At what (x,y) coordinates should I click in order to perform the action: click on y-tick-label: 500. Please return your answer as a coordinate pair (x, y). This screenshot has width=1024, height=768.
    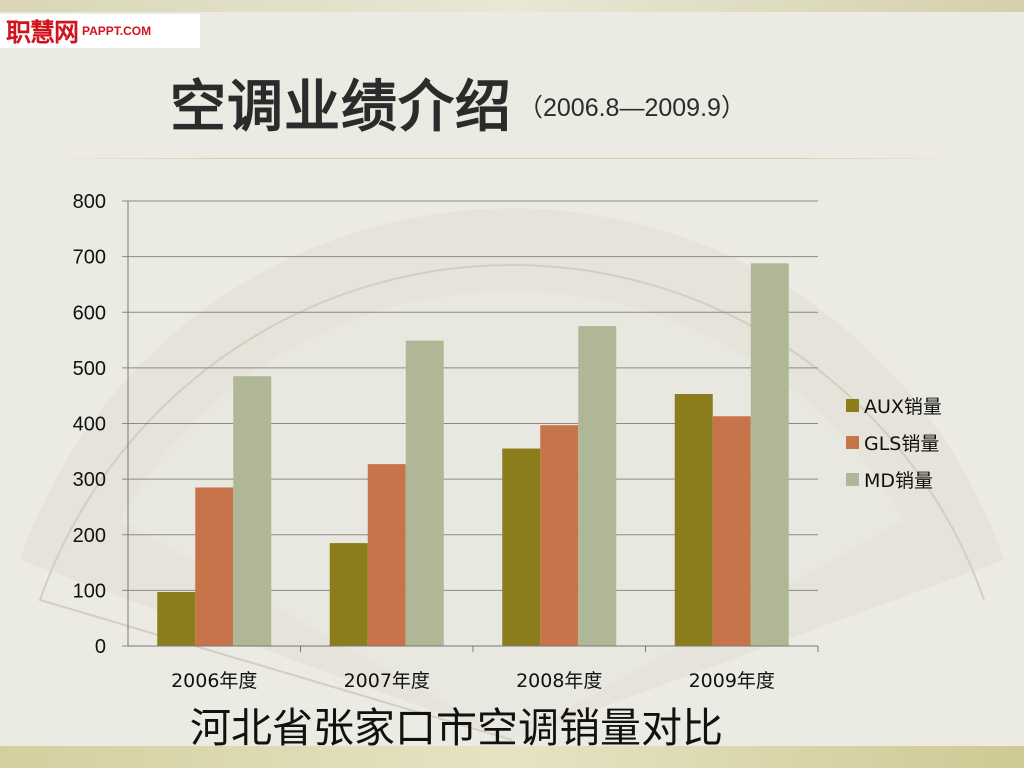
    Looking at the image, I should click on (89, 369).